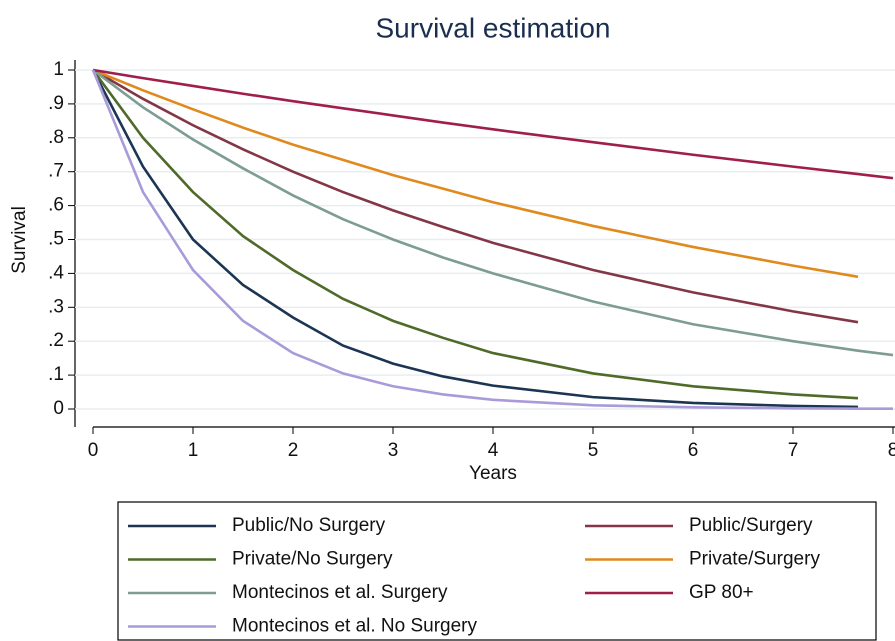  I want to click on x-tick-label: 7, so click(793, 450).